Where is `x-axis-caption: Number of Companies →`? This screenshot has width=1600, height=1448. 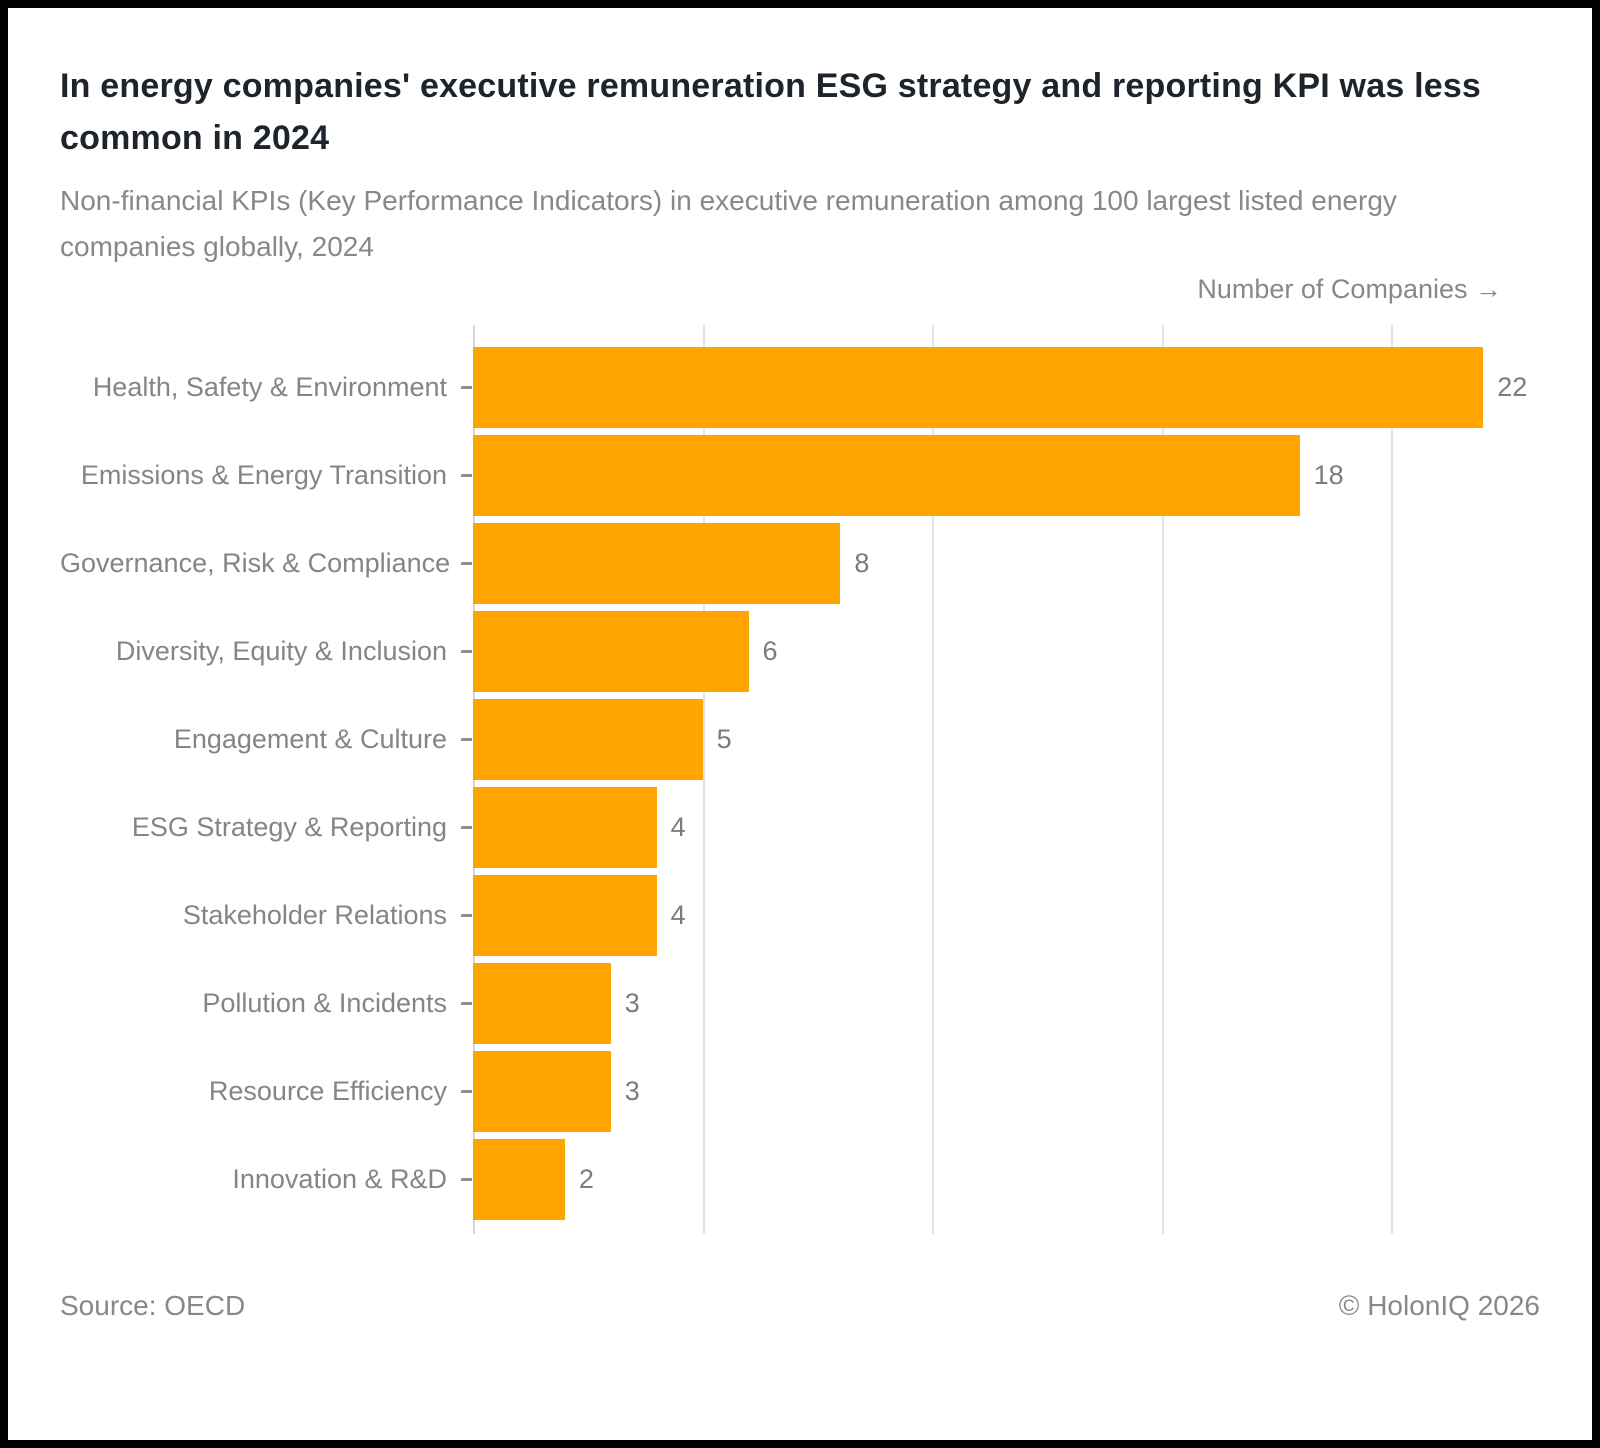
x-axis-caption: Number of Companies → is located at coordinates (1349, 289).